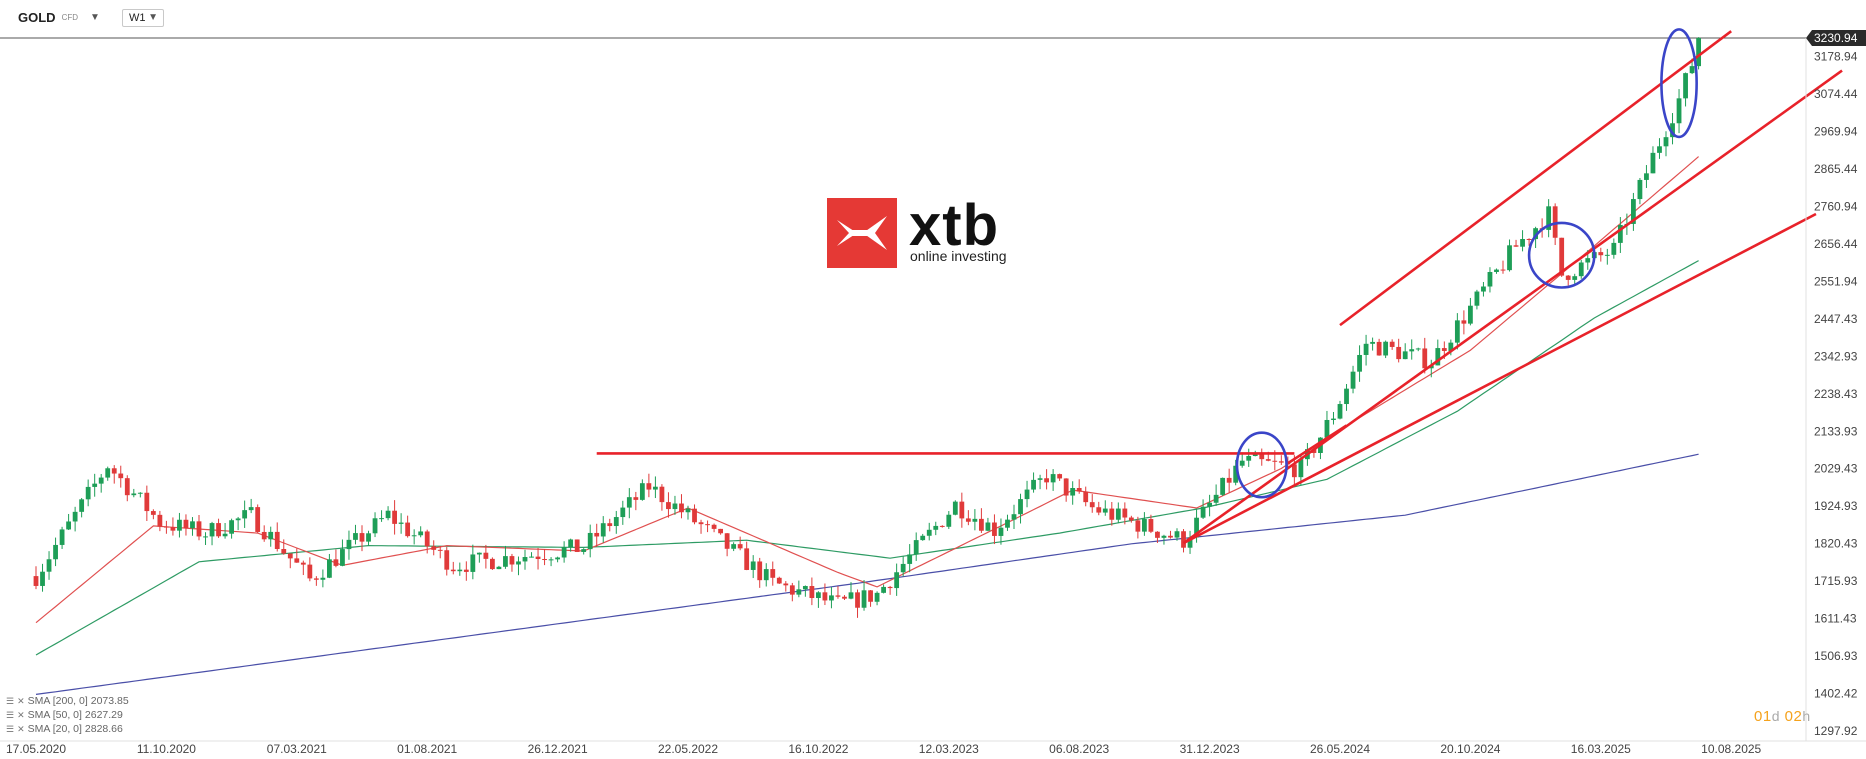 The height and width of the screenshot is (759, 1866). I want to click on y-tick-label: 2760.94, so click(1836, 206).